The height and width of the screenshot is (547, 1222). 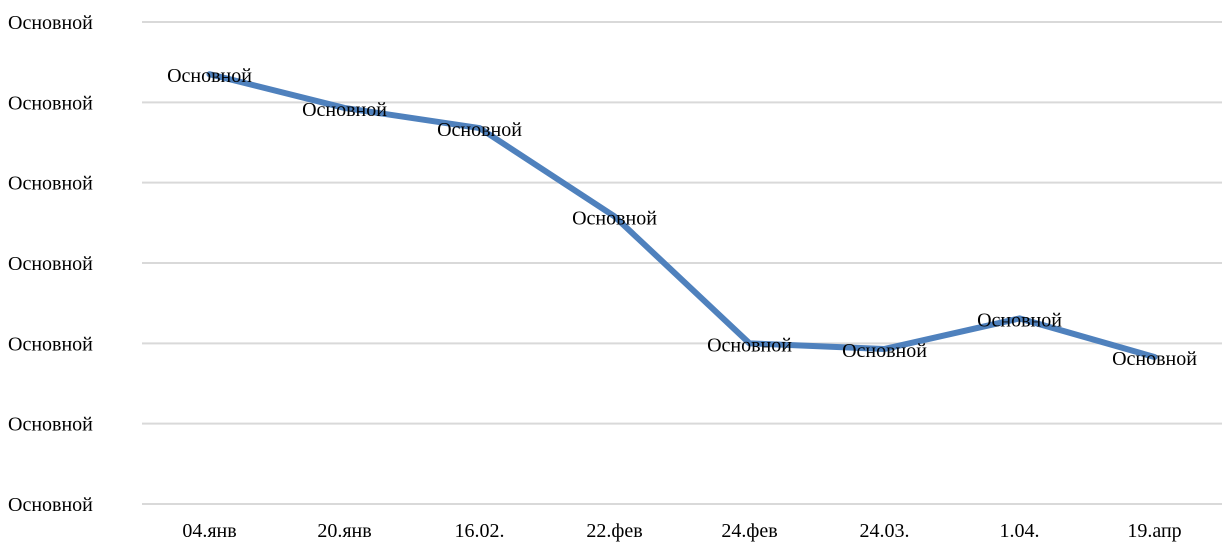 I want to click on x-tick-label: 19.апр, so click(x=1154, y=531).